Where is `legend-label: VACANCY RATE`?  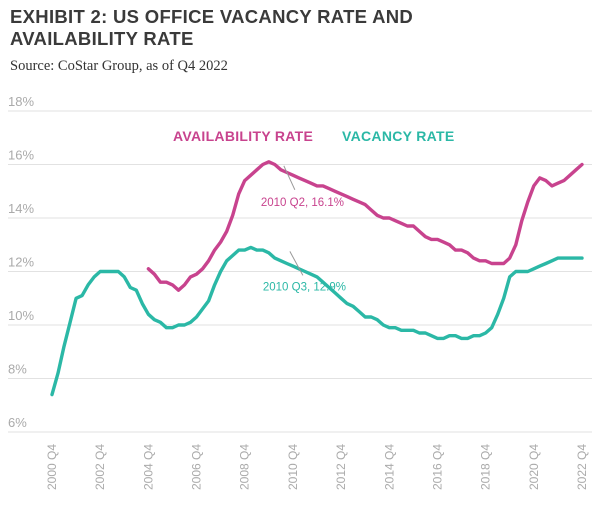 legend-label: VACANCY RATE is located at coordinates (398, 136).